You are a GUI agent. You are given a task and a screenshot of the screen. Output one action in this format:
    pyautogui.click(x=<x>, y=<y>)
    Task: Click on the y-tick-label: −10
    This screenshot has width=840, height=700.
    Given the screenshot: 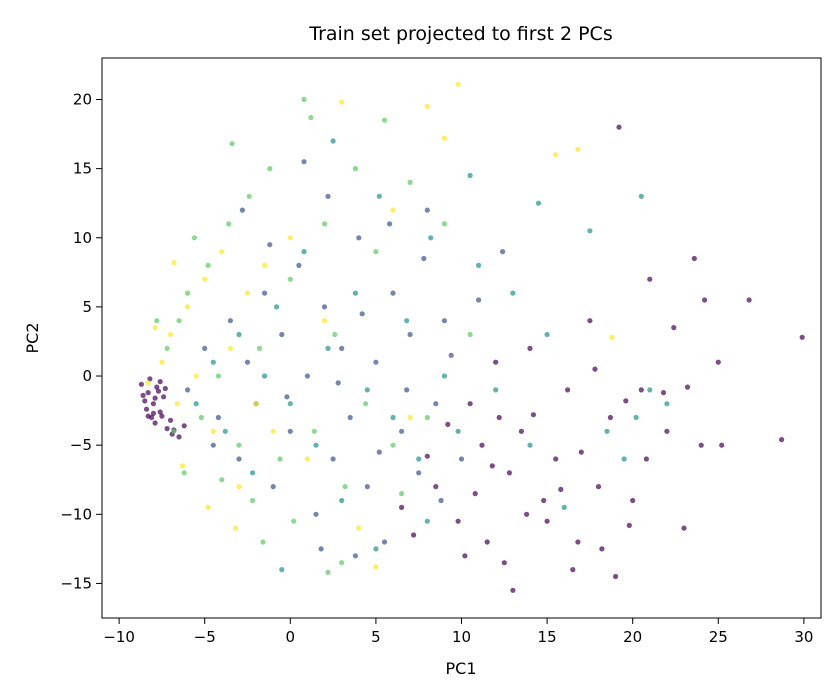 What is the action you would take?
    pyautogui.click(x=76, y=514)
    